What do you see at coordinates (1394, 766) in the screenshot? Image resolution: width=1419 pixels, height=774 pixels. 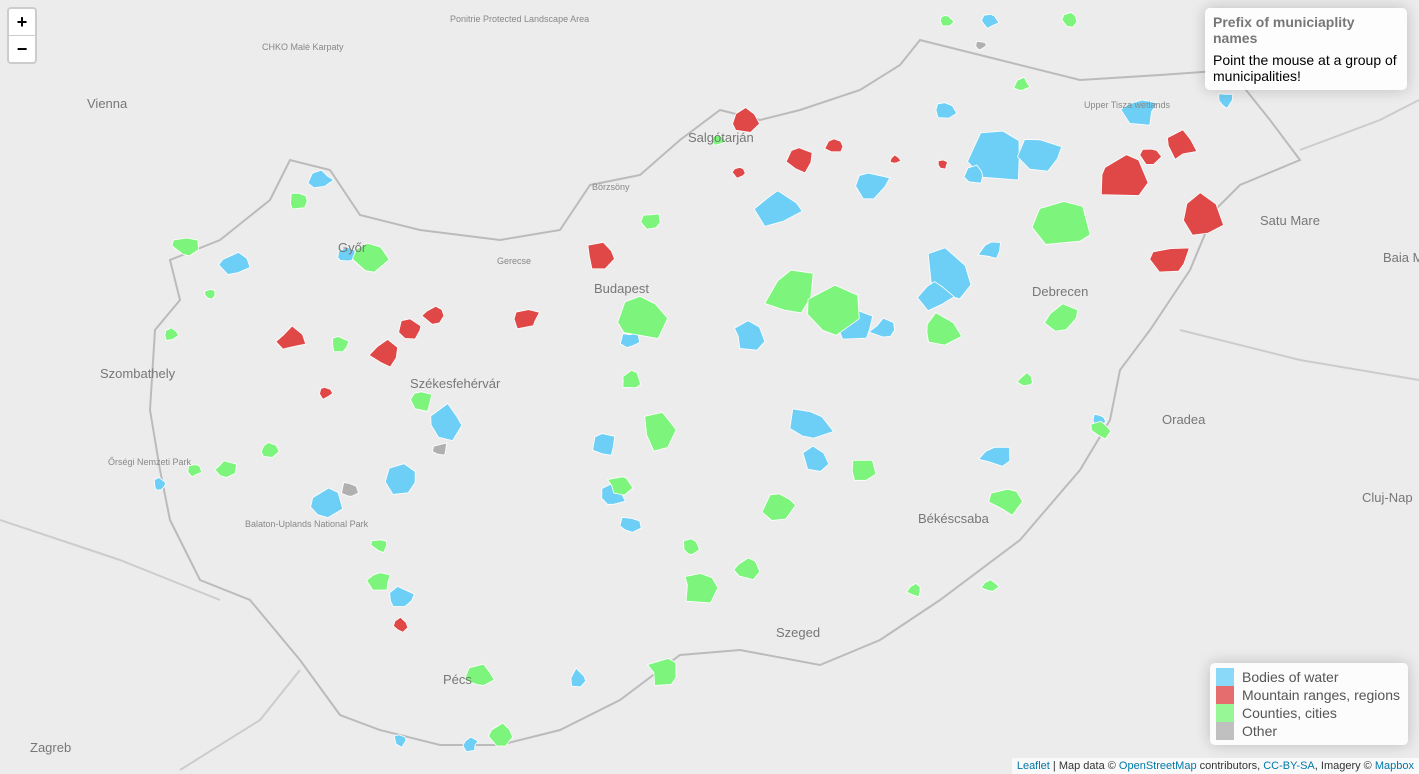 I see `mapbox-link: Mapbox` at bounding box center [1394, 766].